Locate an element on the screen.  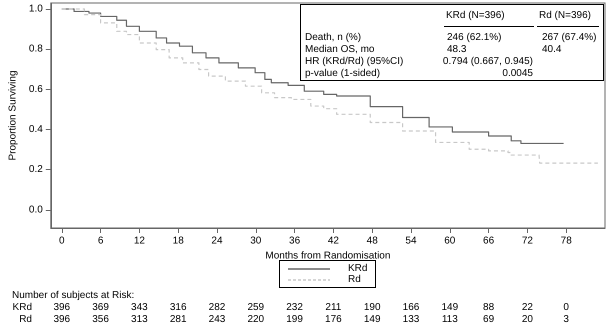
x-tick-label: 48 is located at coordinates (372, 241).